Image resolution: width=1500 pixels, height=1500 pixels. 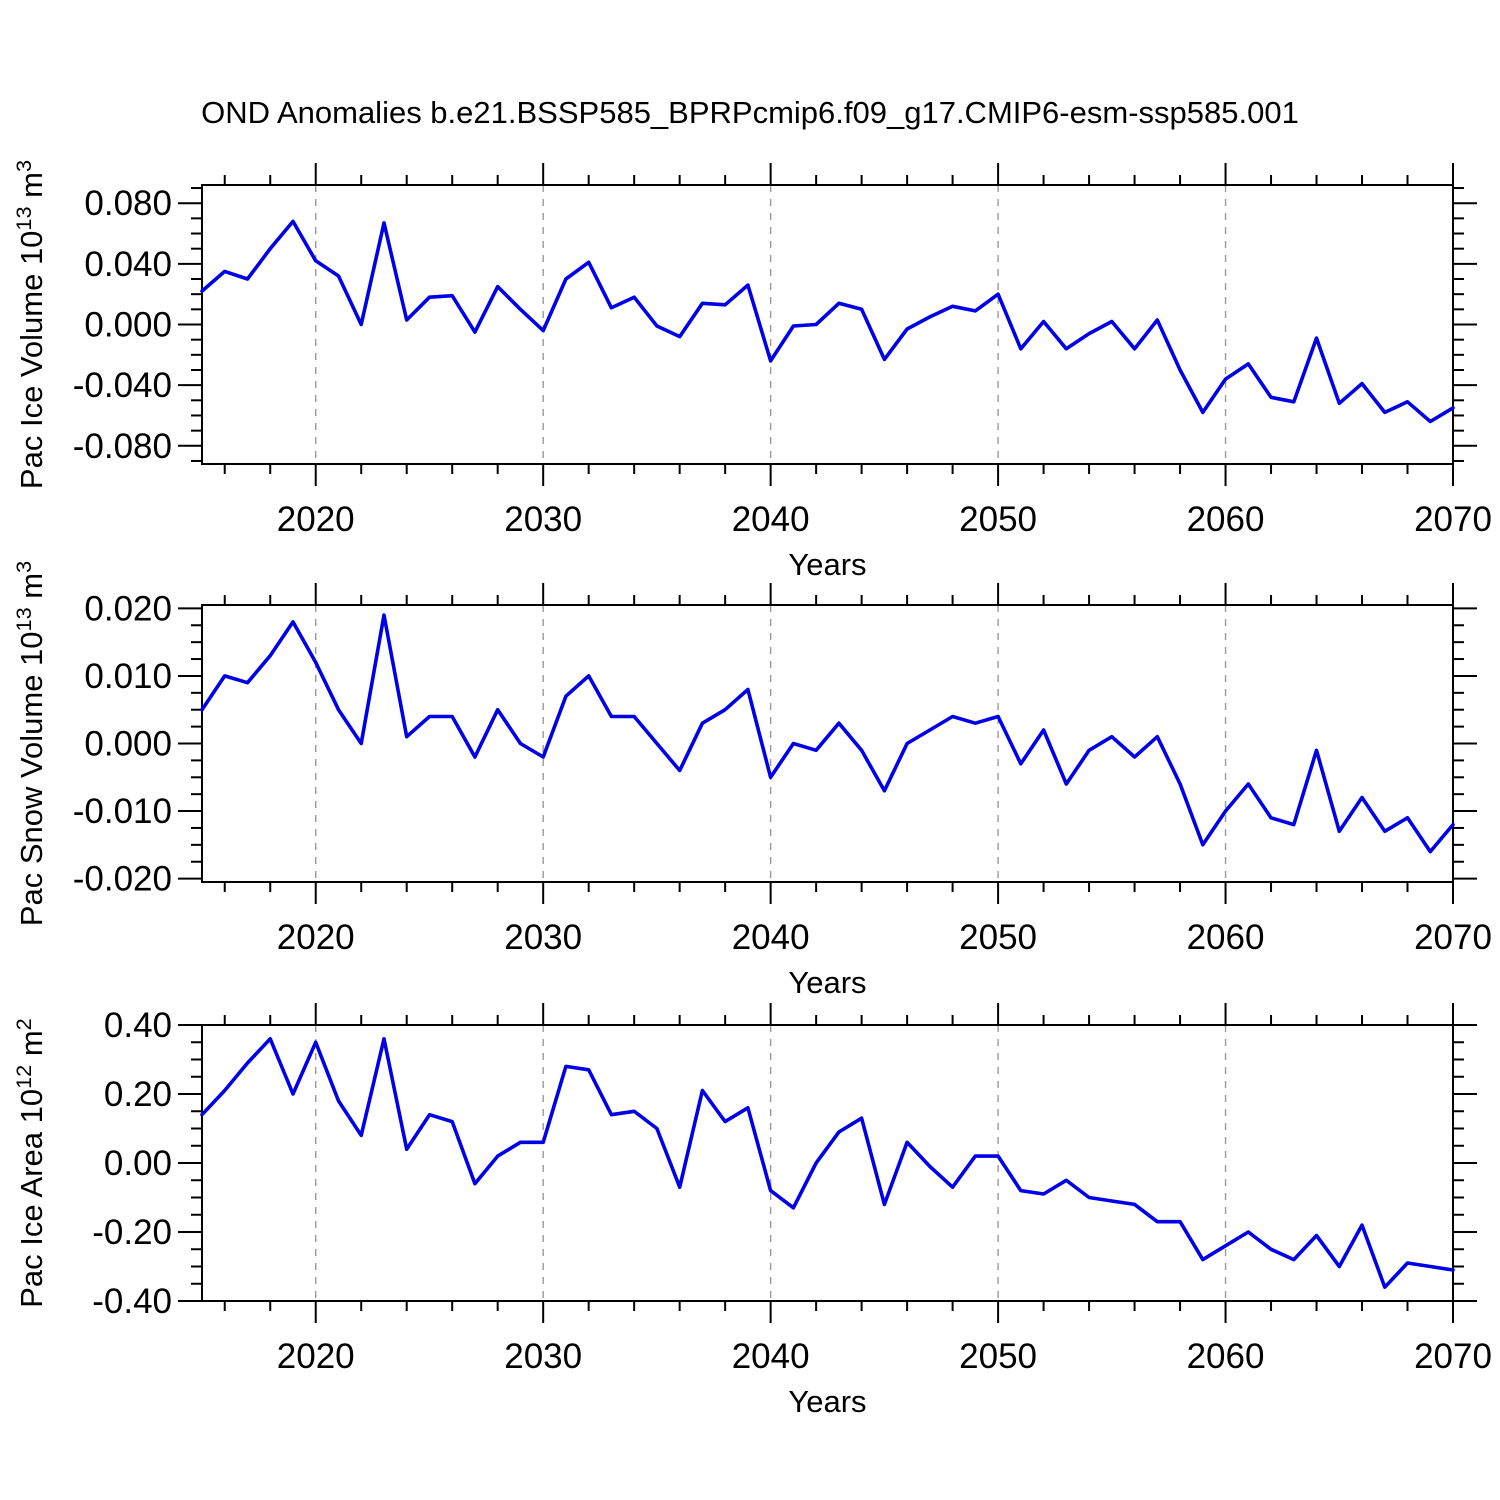 What do you see at coordinates (138, 1025) in the screenshot?
I see `y-tick-label: 0.40` at bounding box center [138, 1025].